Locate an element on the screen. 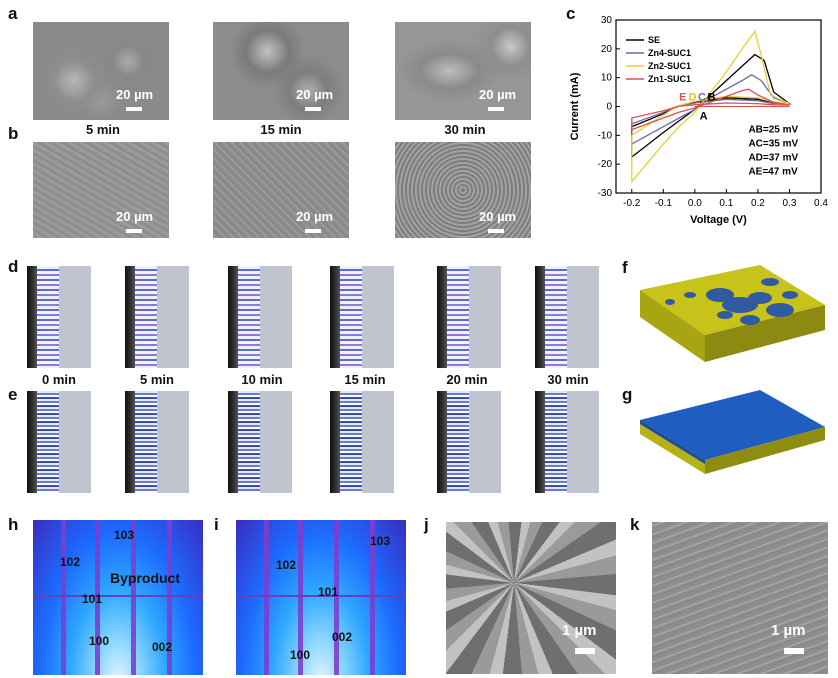 This screenshot has height=678, width=838. panel-label-k: k is located at coordinates (635, 524).